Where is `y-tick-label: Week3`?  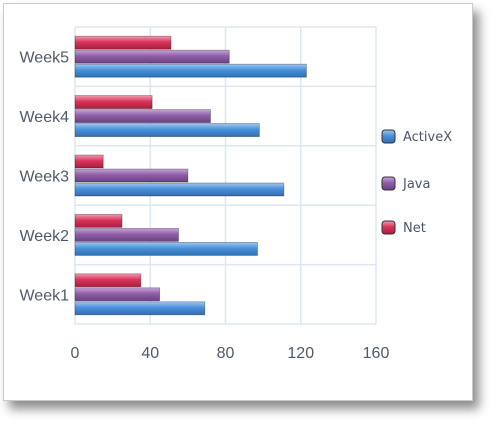 y-tick-label: Week3 is located at coordinates (44, 177).